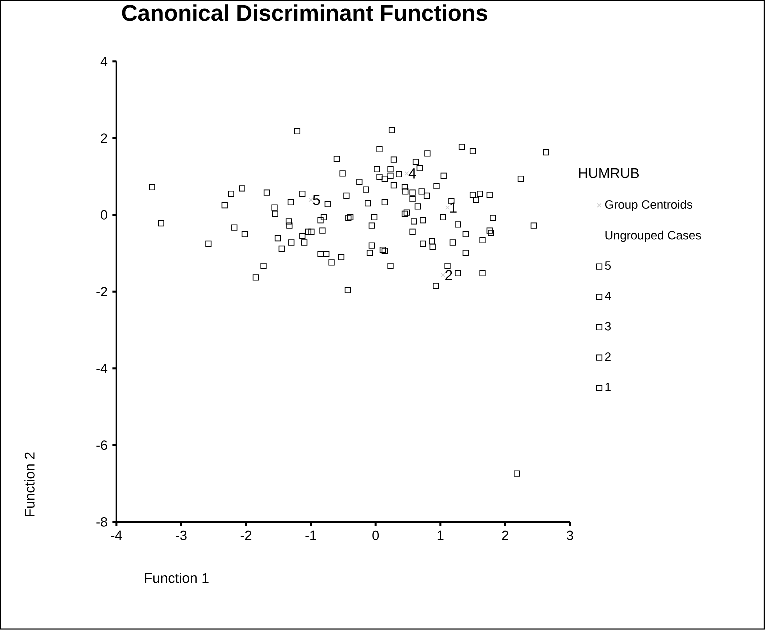 The height and width of the screenshot is (630, 765). I want to click on x-tick-label: -2, so click(246, 535).